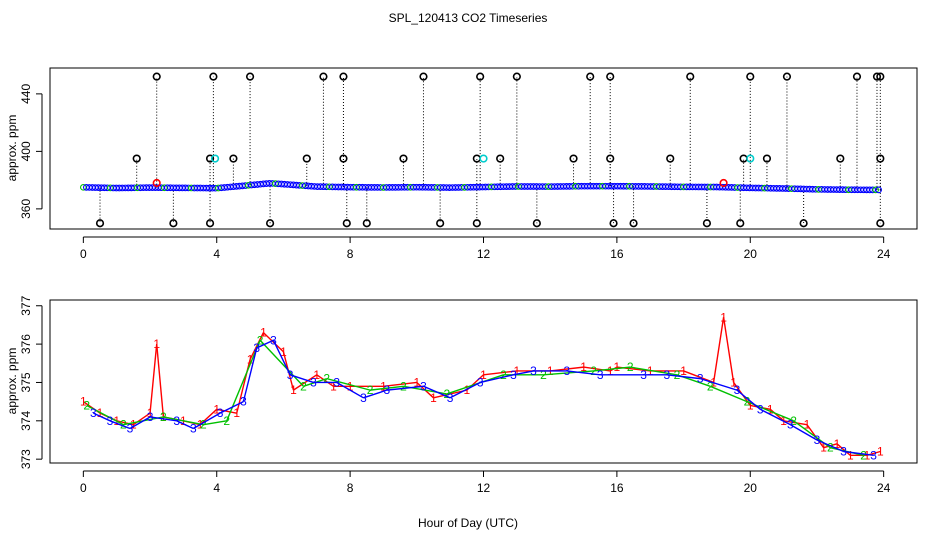 The width and height of the screenshot is (936, 545). I want to click on top-y-axis: 360 400 440, so click(31, 151).